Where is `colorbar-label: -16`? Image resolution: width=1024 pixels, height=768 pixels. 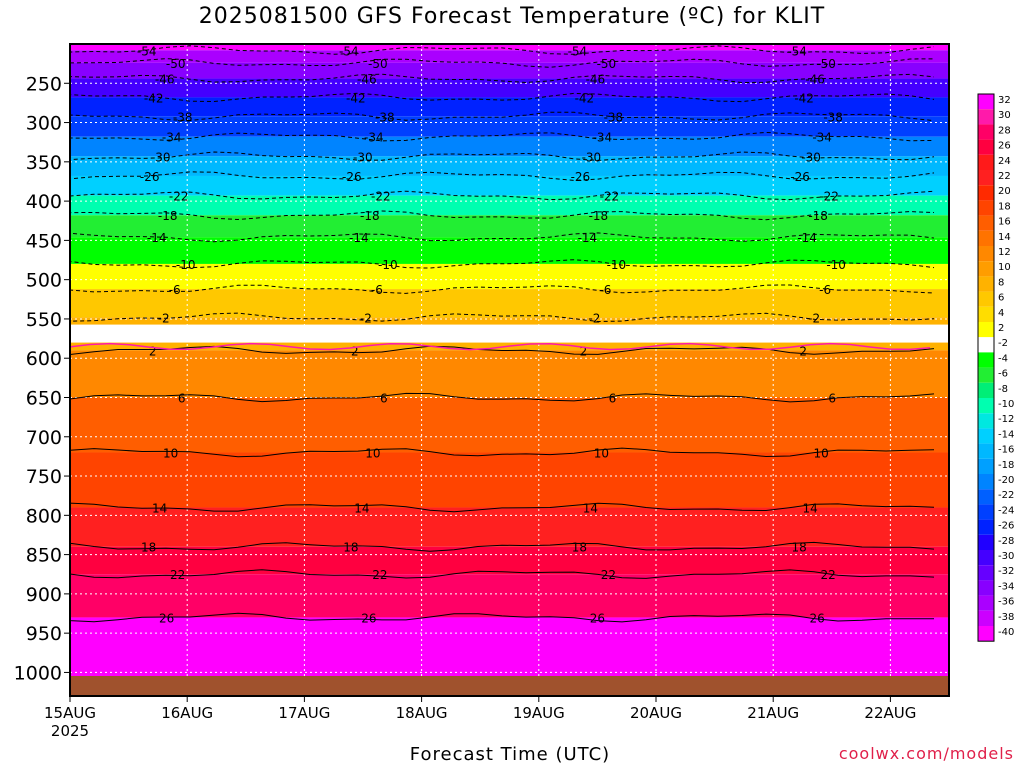
colorbar-label: -16 is located at coordinates (1006, 450).